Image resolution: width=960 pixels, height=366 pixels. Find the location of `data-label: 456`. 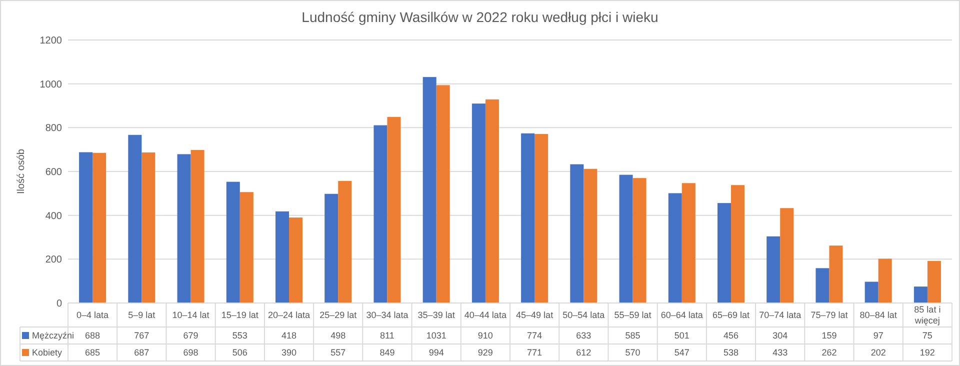

data-label: 456 is located at coordinates (731, 335).